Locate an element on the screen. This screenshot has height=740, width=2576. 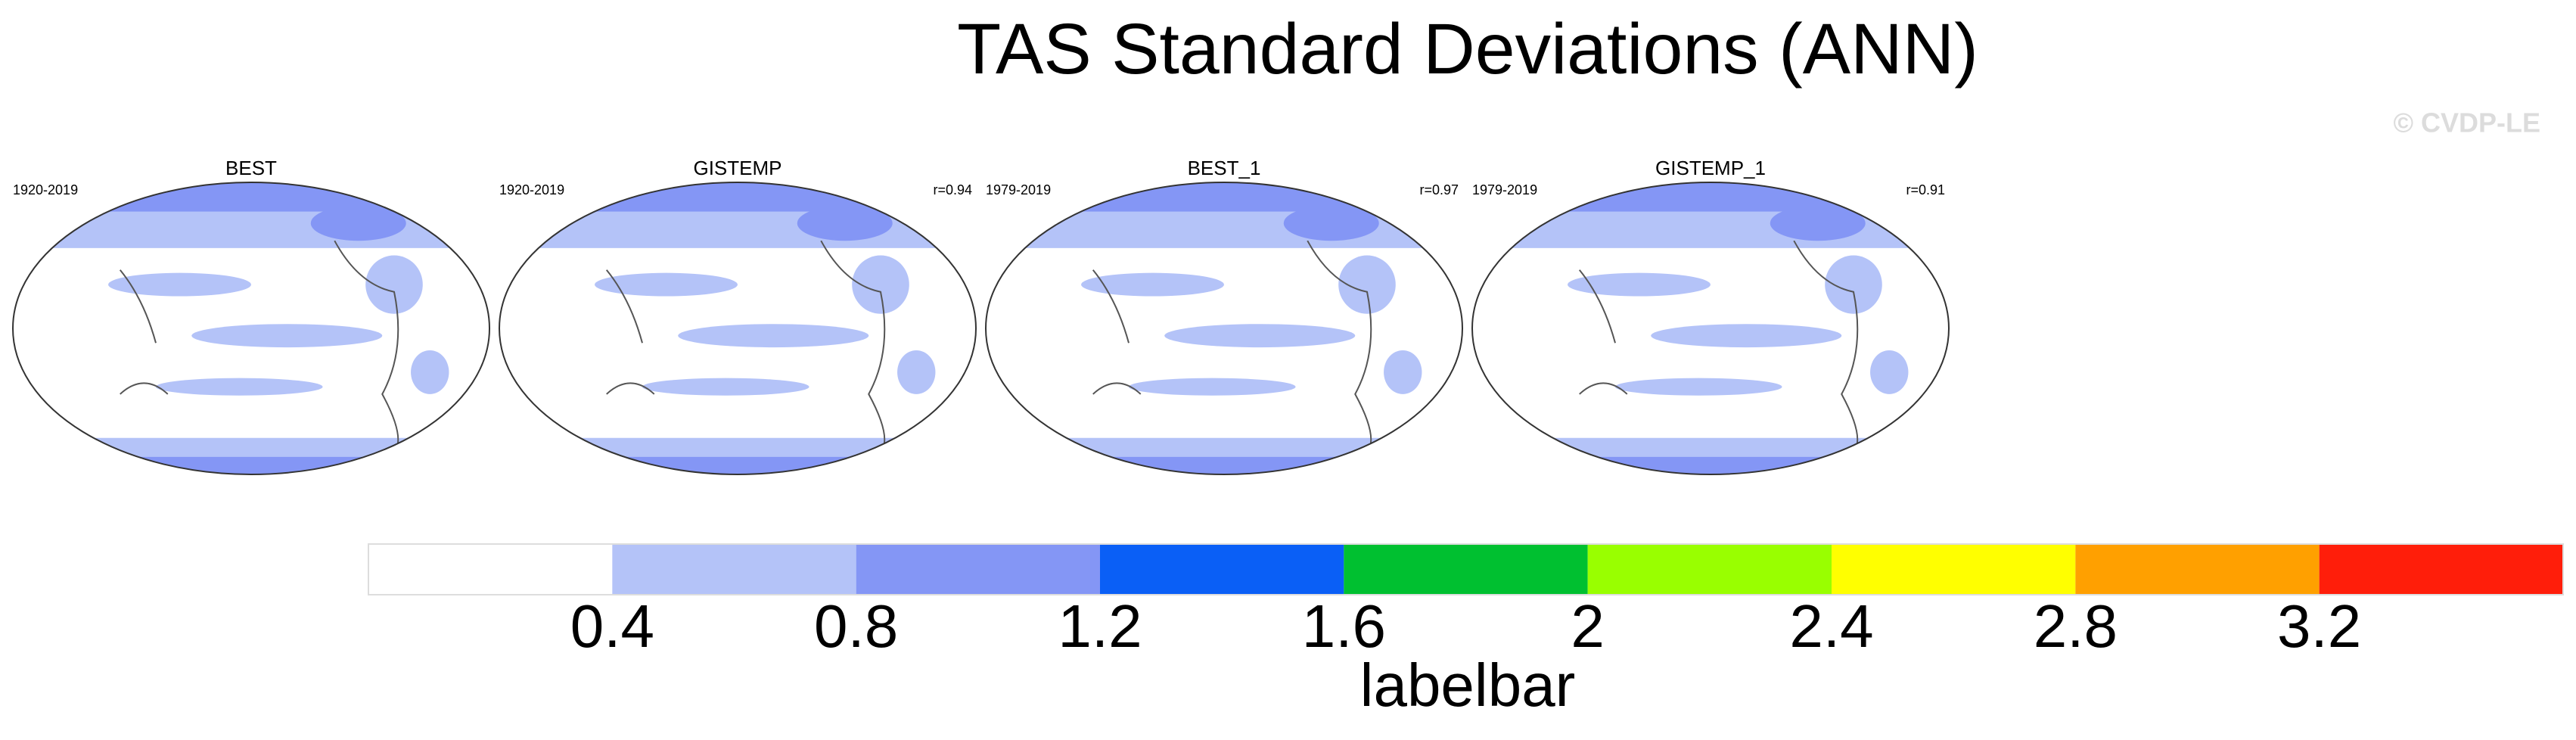
labelbar-tick-label: 0.4 is located at coordinates (612, 626).